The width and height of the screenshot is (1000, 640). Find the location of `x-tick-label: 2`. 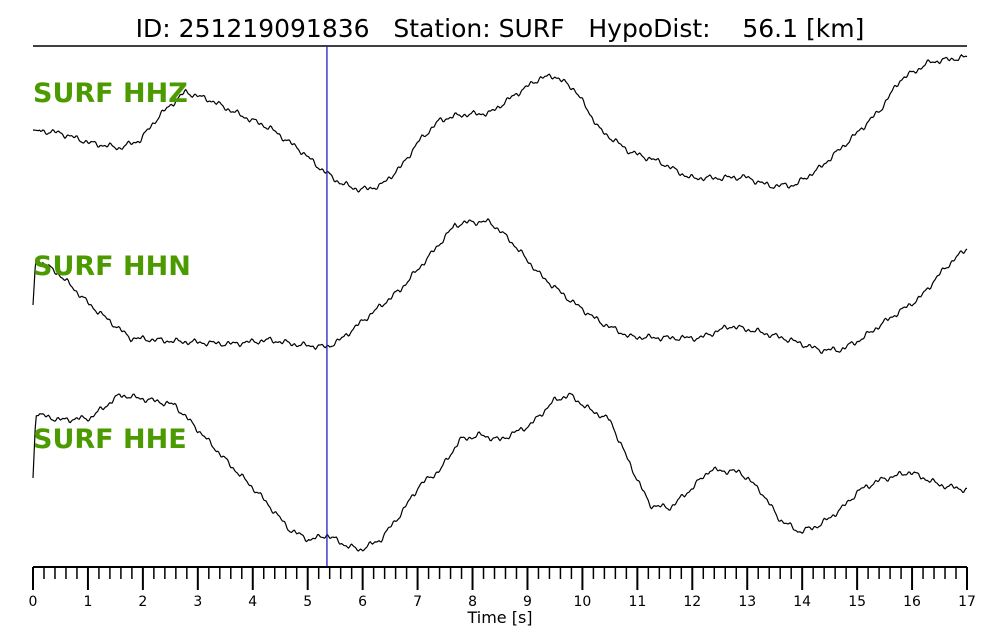

x-tick-label: 2 is located at coordinates (142, 602).